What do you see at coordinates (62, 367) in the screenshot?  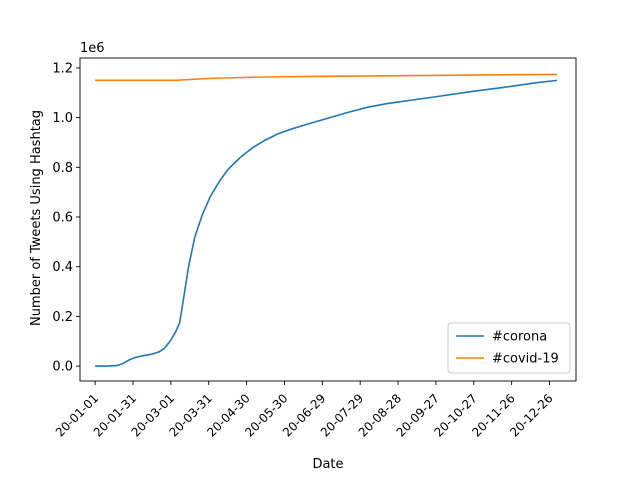 I see `y-tick-label: 0.0` at bounding box center [62, 367].